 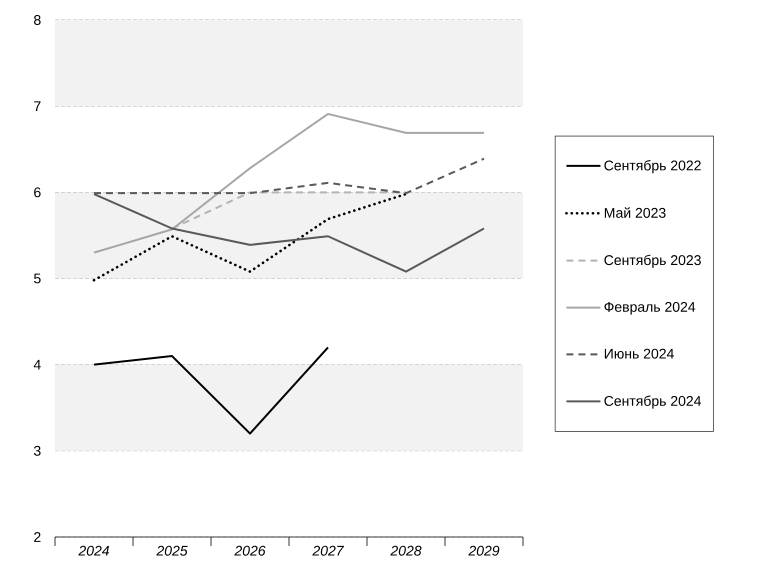 I want to click on y-tick-label: 6, so click(x=37, y=192).